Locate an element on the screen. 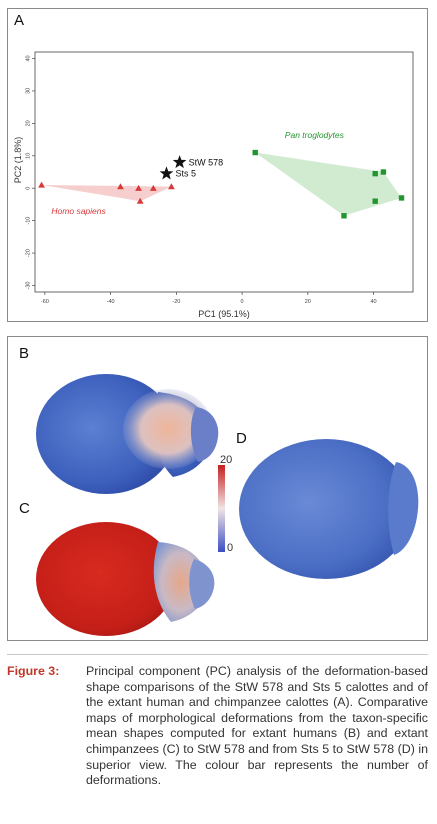 The image size is (437, 824). panel-a-label: A is located at coordinates (19, 20).